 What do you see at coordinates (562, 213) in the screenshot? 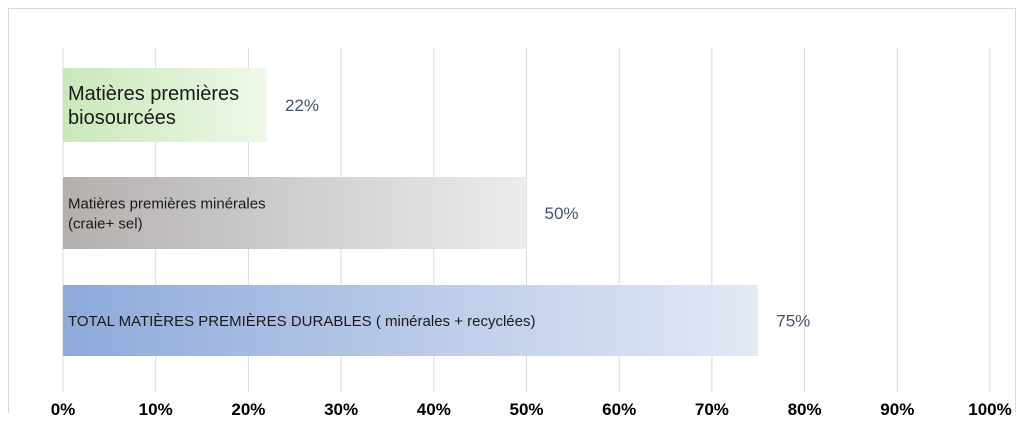
I see `data-label-1: 50%` at bounding box center [562, 213].